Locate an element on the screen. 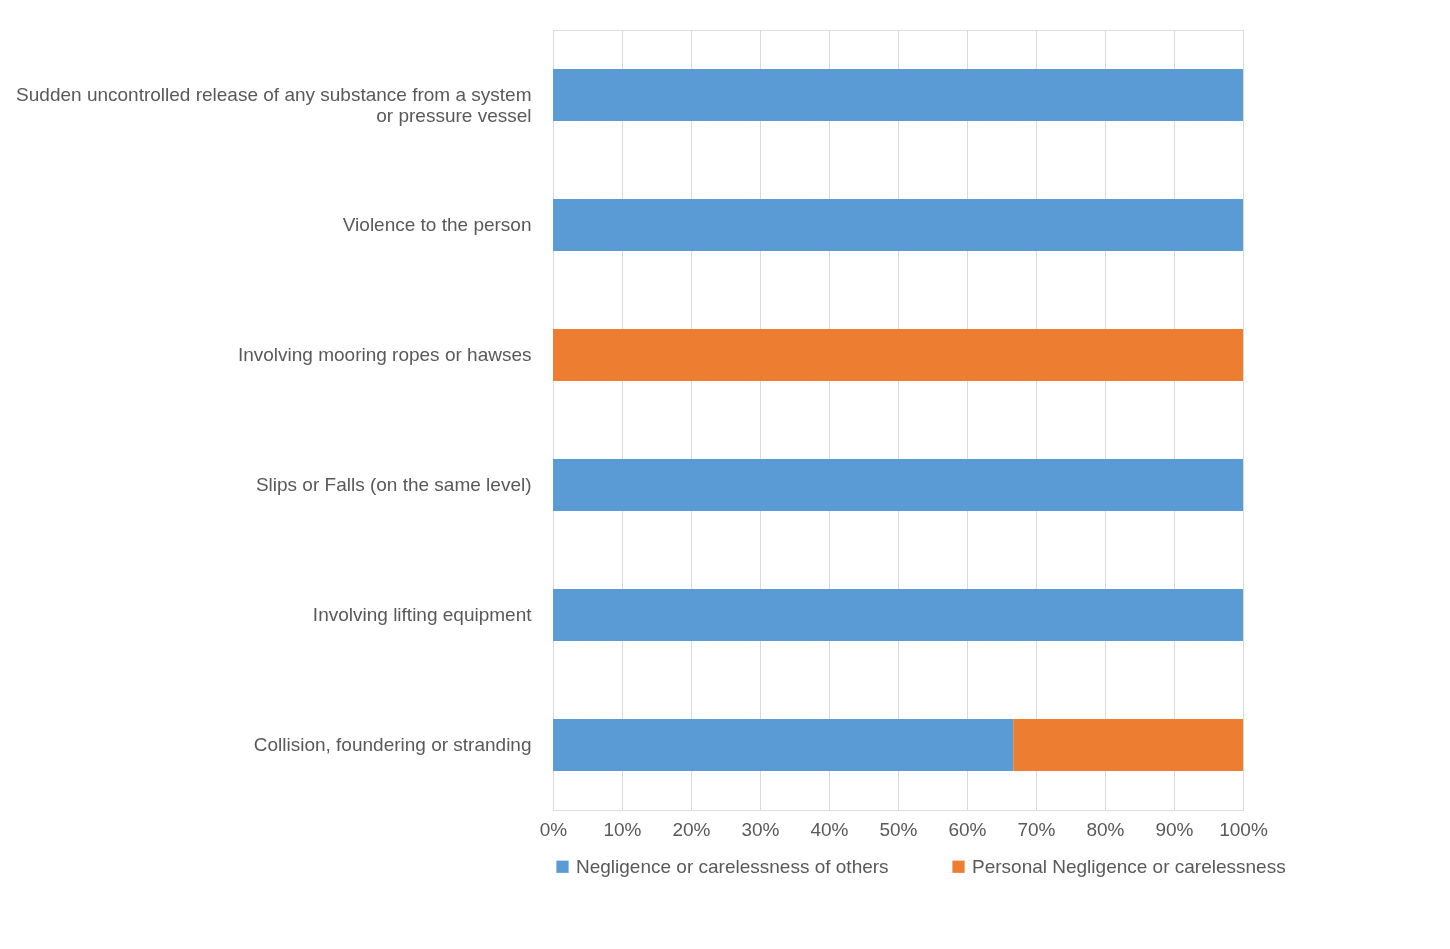  y-tick-label: Violence to the person is located at coordinates (437, 224).